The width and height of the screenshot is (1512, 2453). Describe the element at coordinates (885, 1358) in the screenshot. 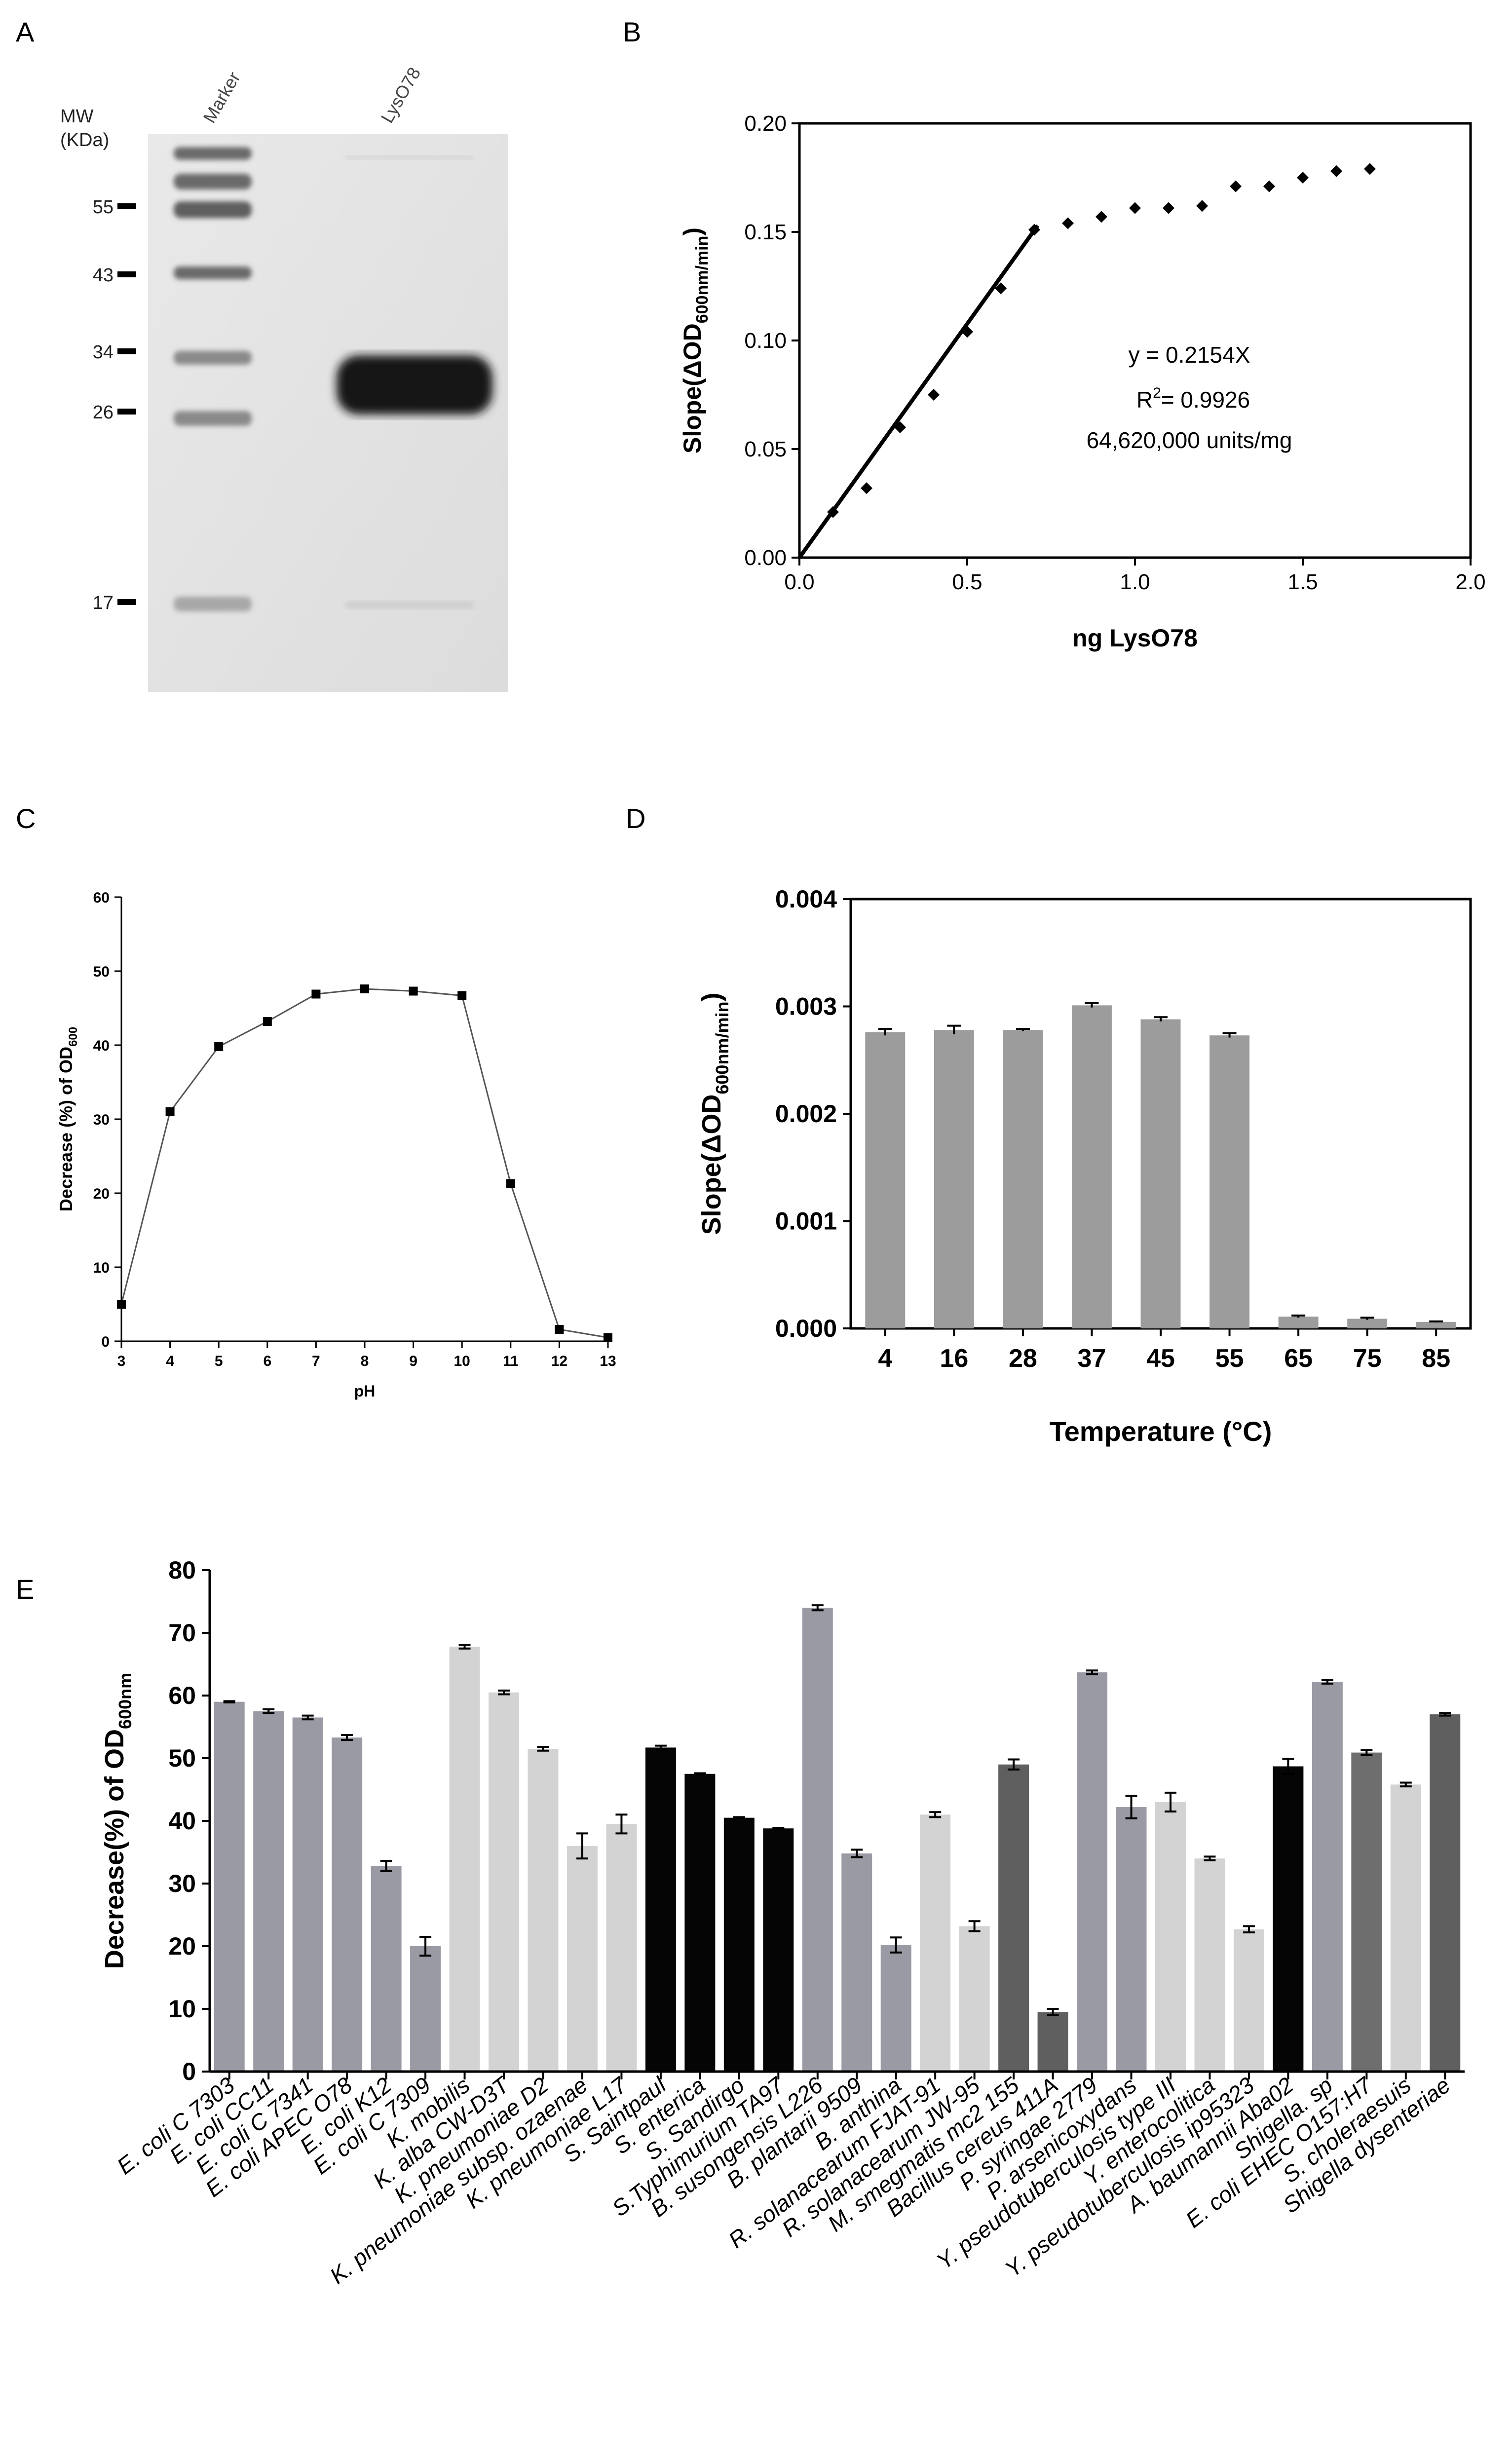

I see `x-tick-label: 4` at that location.